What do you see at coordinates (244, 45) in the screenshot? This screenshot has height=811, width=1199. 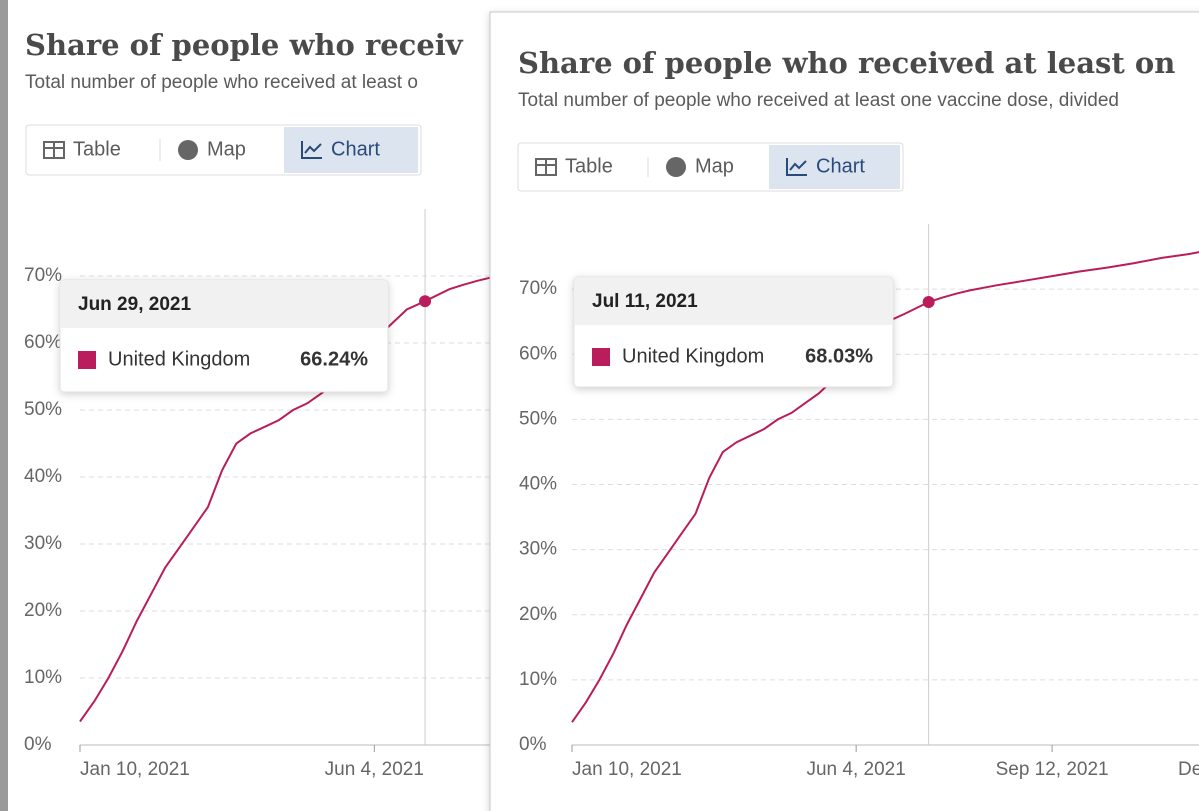 I see `chart-title: Share of people who receiv` at bounding box center [244, 45].